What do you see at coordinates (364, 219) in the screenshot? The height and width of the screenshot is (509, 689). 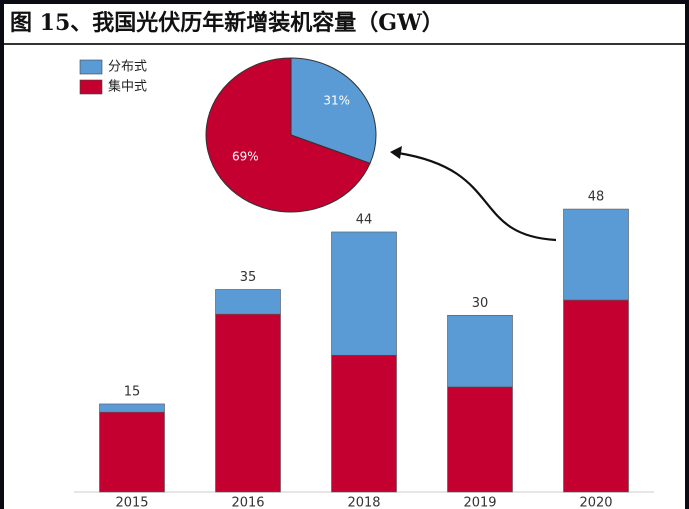 I see `total-label: 44` at bounding box center [364, 219].